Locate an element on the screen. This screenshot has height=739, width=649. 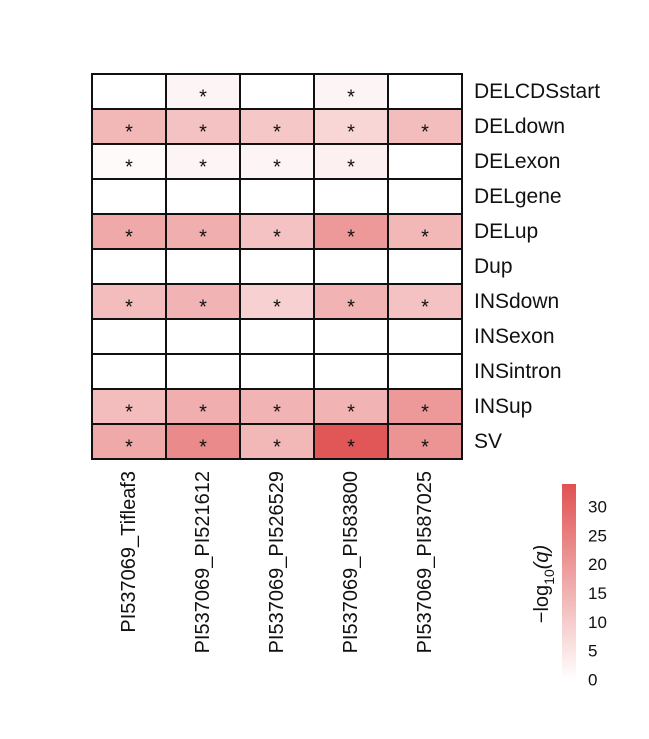
row-label: DELdown is located at coordinates (519, 126).